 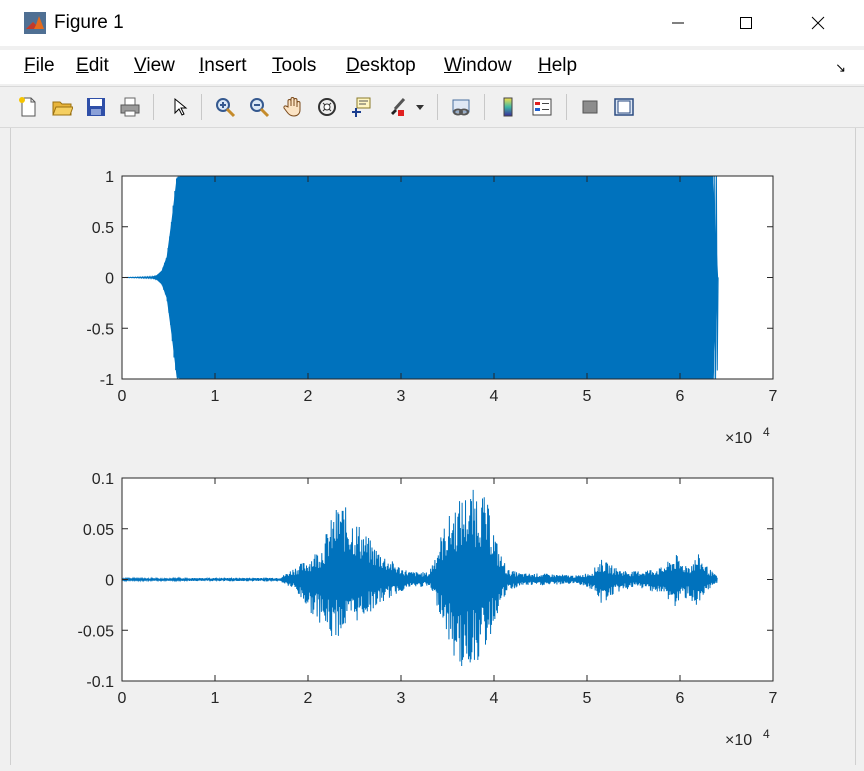 I want to click on new-figure-icon, so click(x=27, y=107).